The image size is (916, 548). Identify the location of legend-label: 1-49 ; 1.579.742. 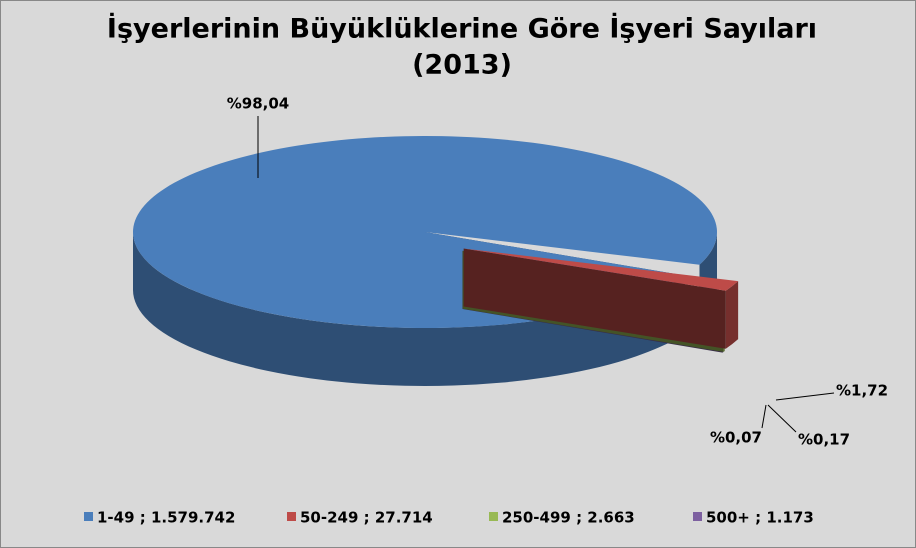
(166, 518).